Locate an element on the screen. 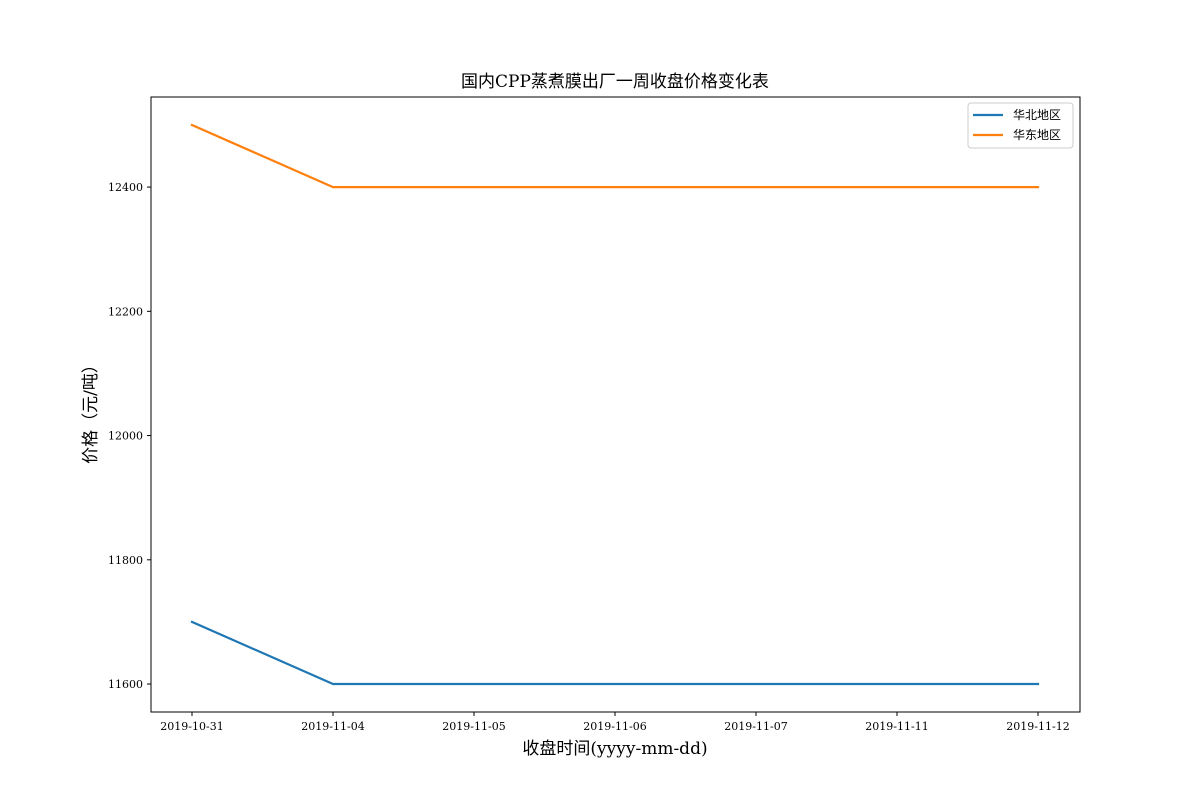  y-axis: 11600 11800 12000 12200 12400 is located at coordinates (129, 436).